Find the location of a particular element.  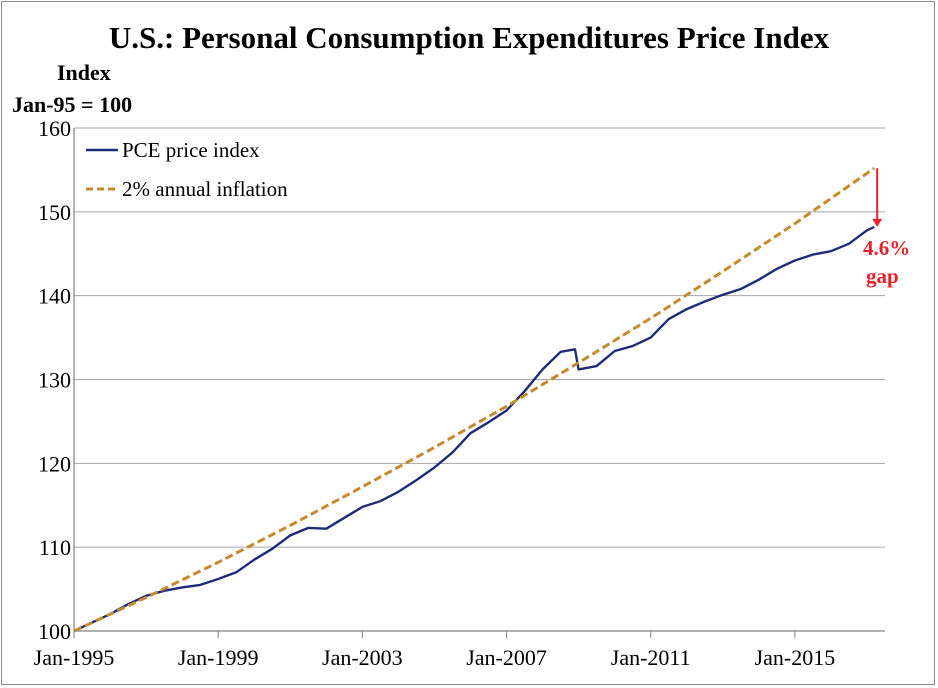

gap-annotation-label: gap is located at coordinates (882, 276).